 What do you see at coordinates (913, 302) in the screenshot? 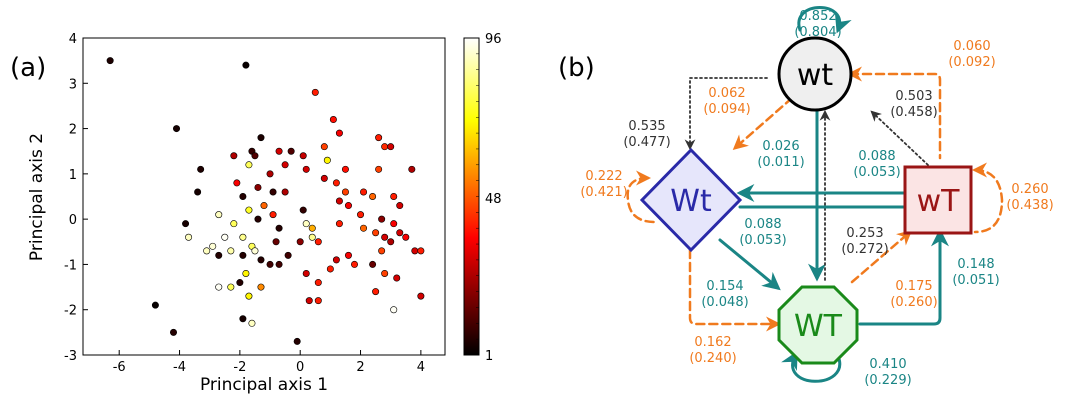
I see `edge-label-WT-wT: (0.260)` at bounding box center [913, 302].